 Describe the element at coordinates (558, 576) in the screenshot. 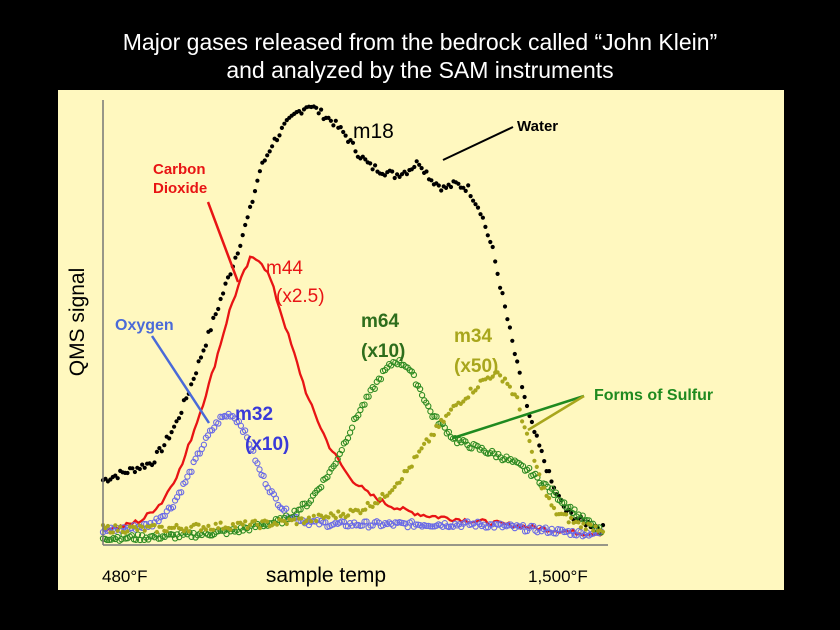

I see `x-tick-max: 1,500°F` at that location.